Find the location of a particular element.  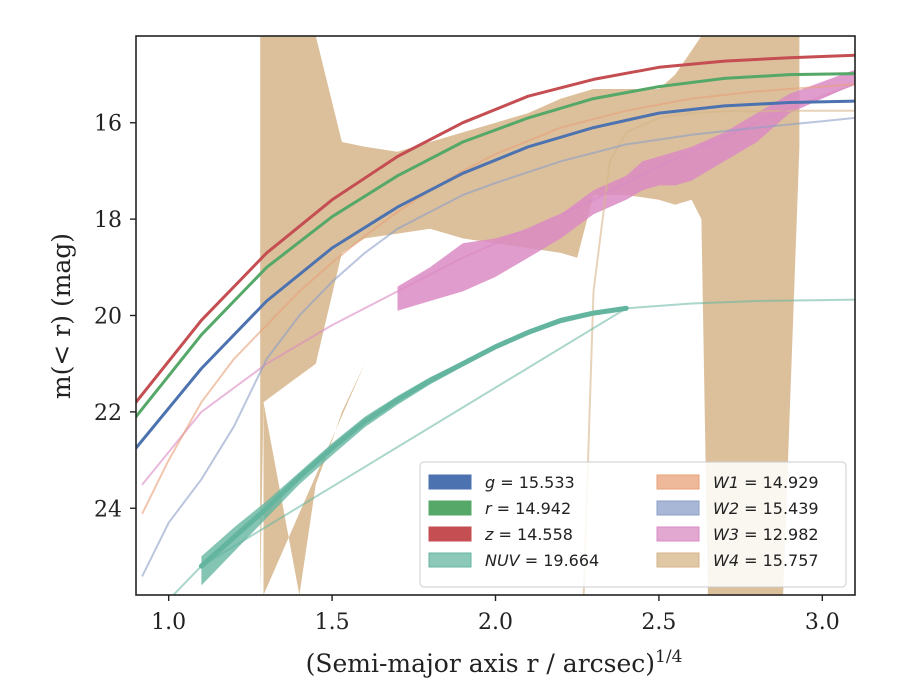

legend-label-r: r = 14.942 is located at coordinates (528, 508).